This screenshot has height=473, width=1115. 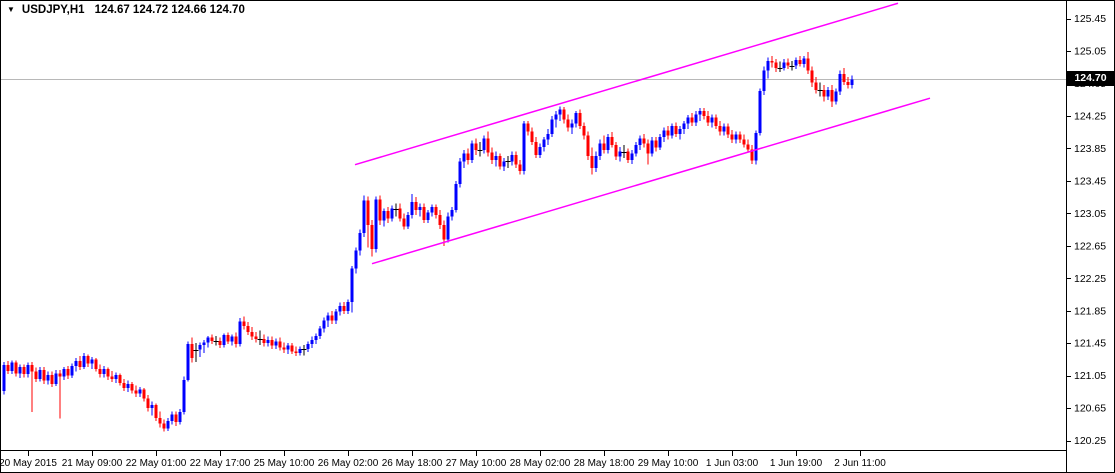 What do you see at coordinates (1090, 376) in the screenshot?
I see `y-axis-label: 121.05` at bounding box center [1090, 376].